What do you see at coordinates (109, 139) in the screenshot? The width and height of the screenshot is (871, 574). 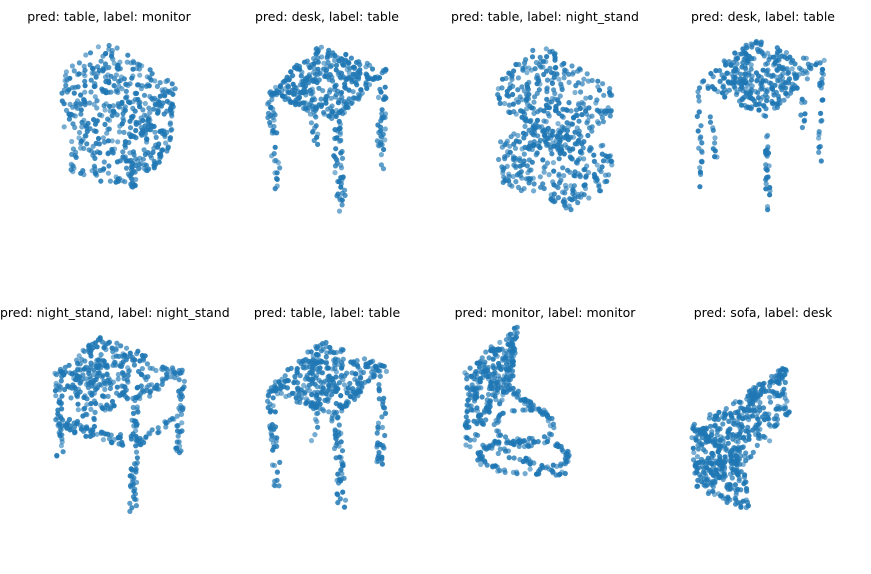 I see `scatter-panel-1: pred: table, label: monitor` at bounding box center [109, 139].